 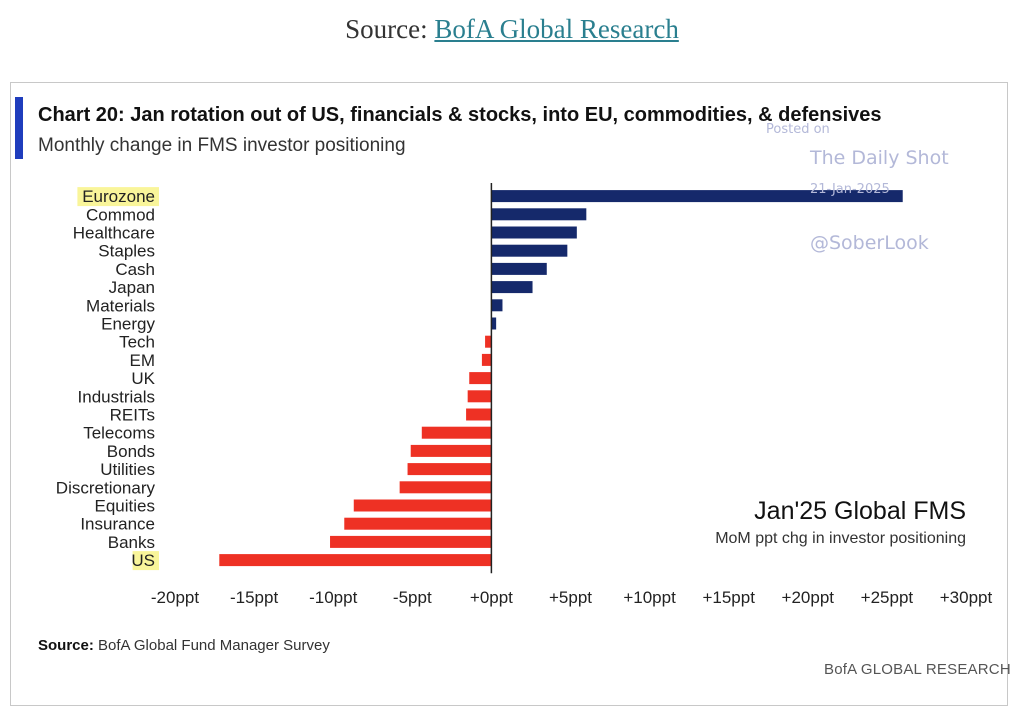 I want to click on x-tick-label: +10ppt, so click(x=649, y=597).